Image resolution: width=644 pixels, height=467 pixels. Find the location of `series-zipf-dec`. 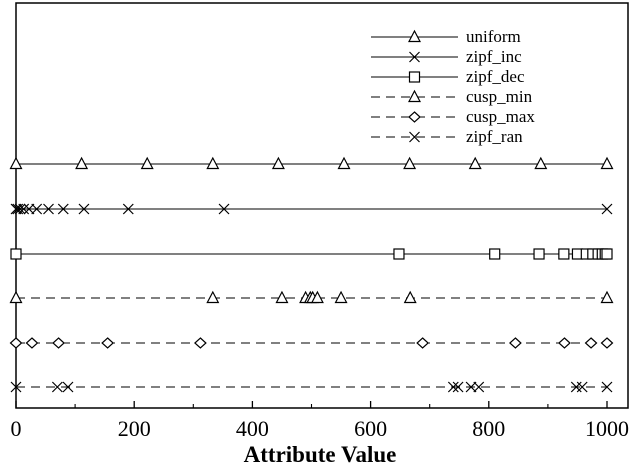

series-zipf-dec is located at coordinates (311, 254).